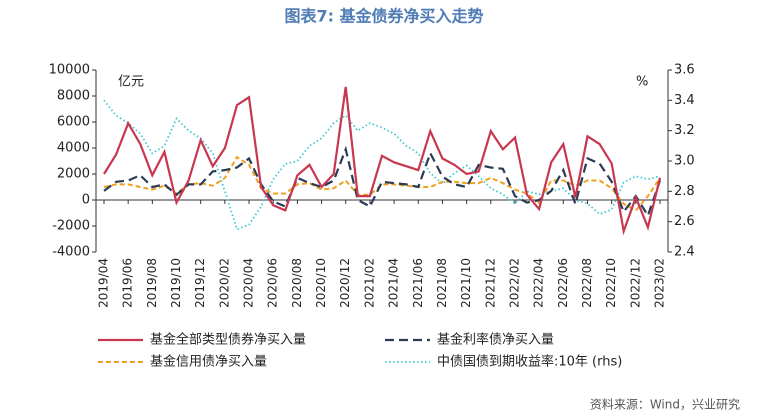 Image resolution: width=768 pixels, height=419 pixels. Describe the element at coordinates (104, 283) in the screenshot. I see `x-tick-label: 2019/04` at that location.